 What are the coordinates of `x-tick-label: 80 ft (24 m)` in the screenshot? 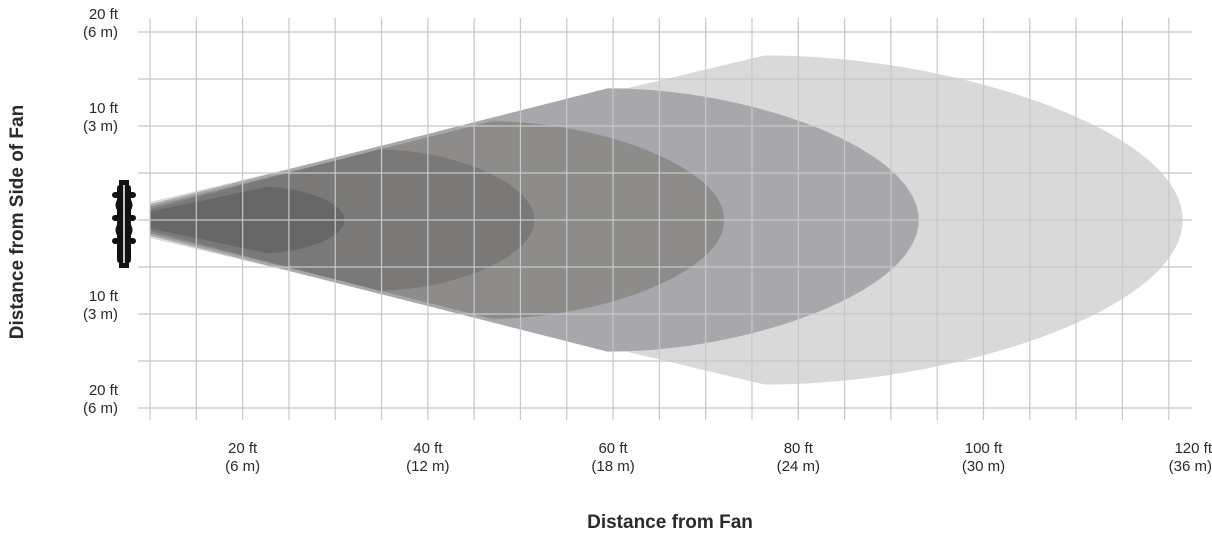 It's located at (798, 458).